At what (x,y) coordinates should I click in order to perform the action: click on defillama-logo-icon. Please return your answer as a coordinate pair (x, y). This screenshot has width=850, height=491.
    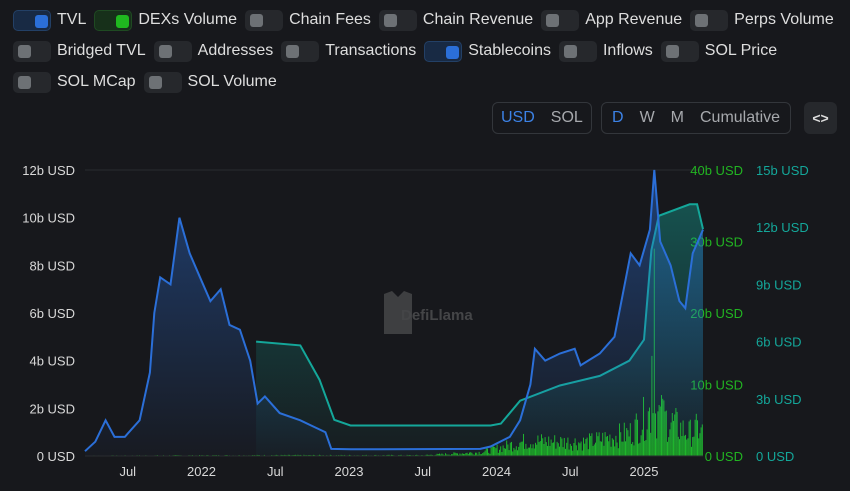
    Looking at the image, I should click on (398, 312).